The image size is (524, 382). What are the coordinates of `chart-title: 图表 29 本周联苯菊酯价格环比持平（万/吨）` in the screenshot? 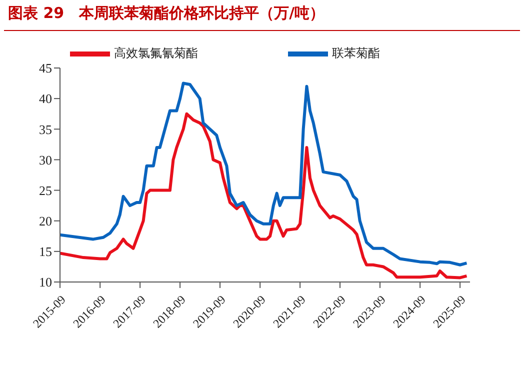 It's located at (166, 13).